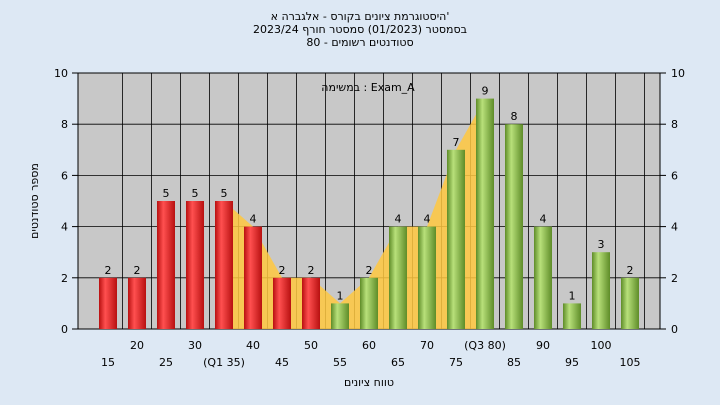 The image size is (720, 405). Describe the element at coordinates (572, 362) in the screenshot. I see `x-tick-label: 95` at that location.